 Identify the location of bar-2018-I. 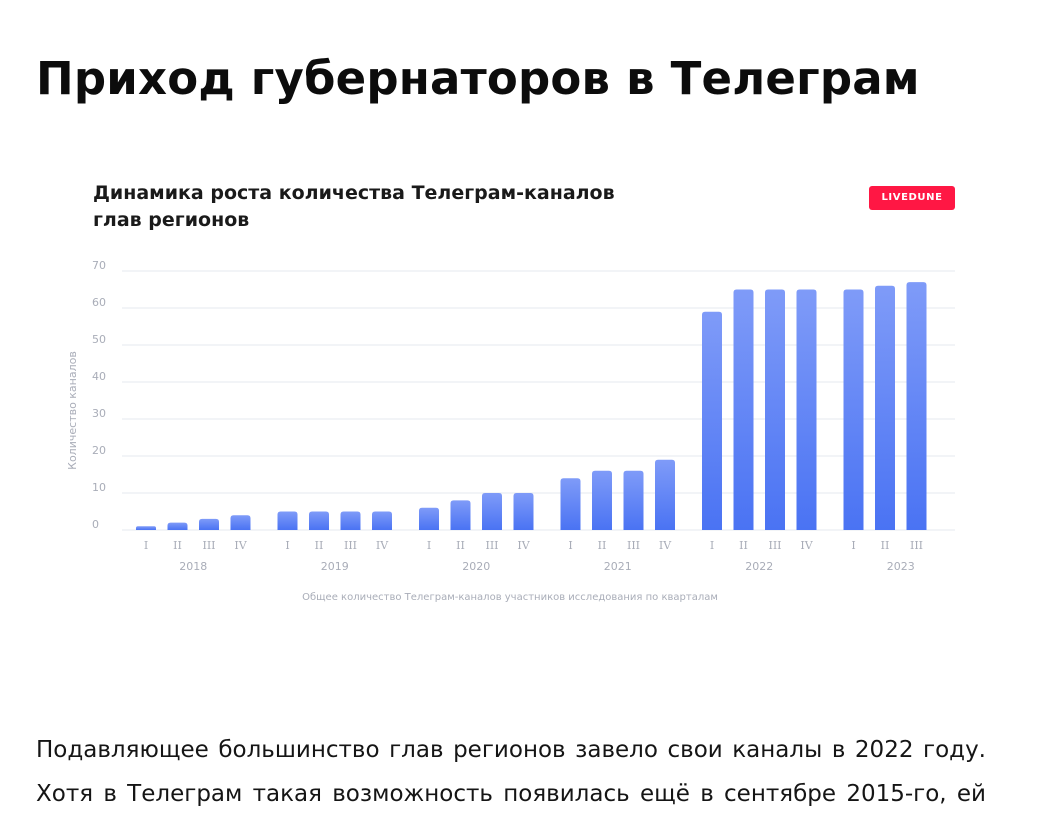
(146, 528).